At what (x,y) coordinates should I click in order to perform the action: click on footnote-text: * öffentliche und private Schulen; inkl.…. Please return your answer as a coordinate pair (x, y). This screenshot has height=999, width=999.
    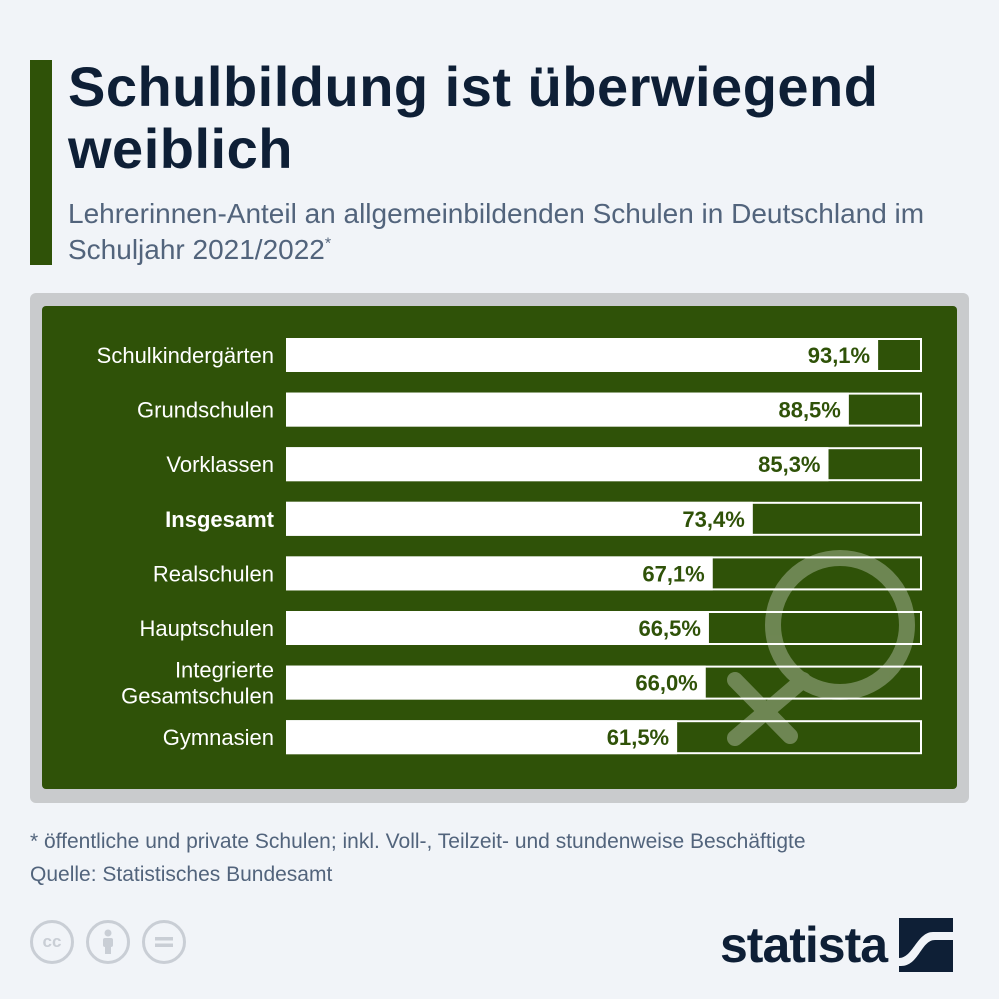
    Looking at the image, I should click on (418, 841).